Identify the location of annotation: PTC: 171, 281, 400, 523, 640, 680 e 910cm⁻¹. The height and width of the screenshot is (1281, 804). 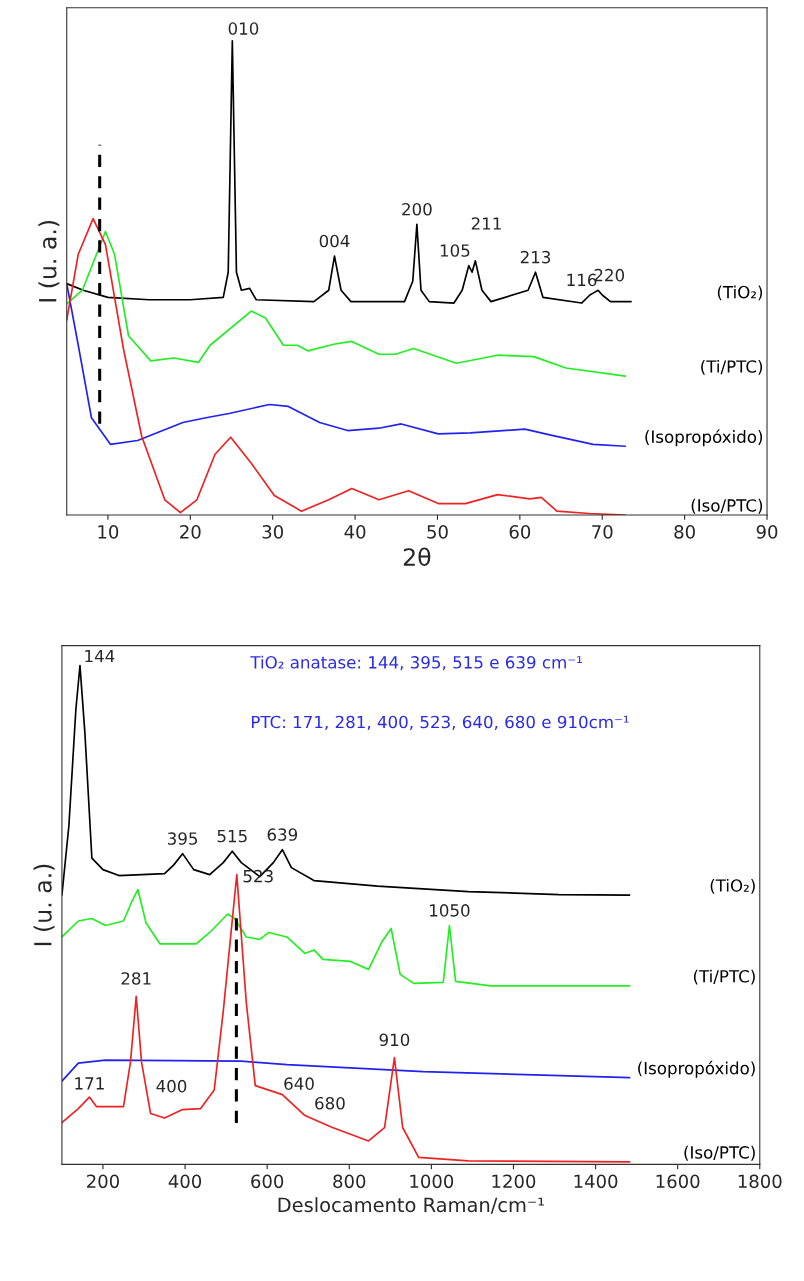
(440, 722).